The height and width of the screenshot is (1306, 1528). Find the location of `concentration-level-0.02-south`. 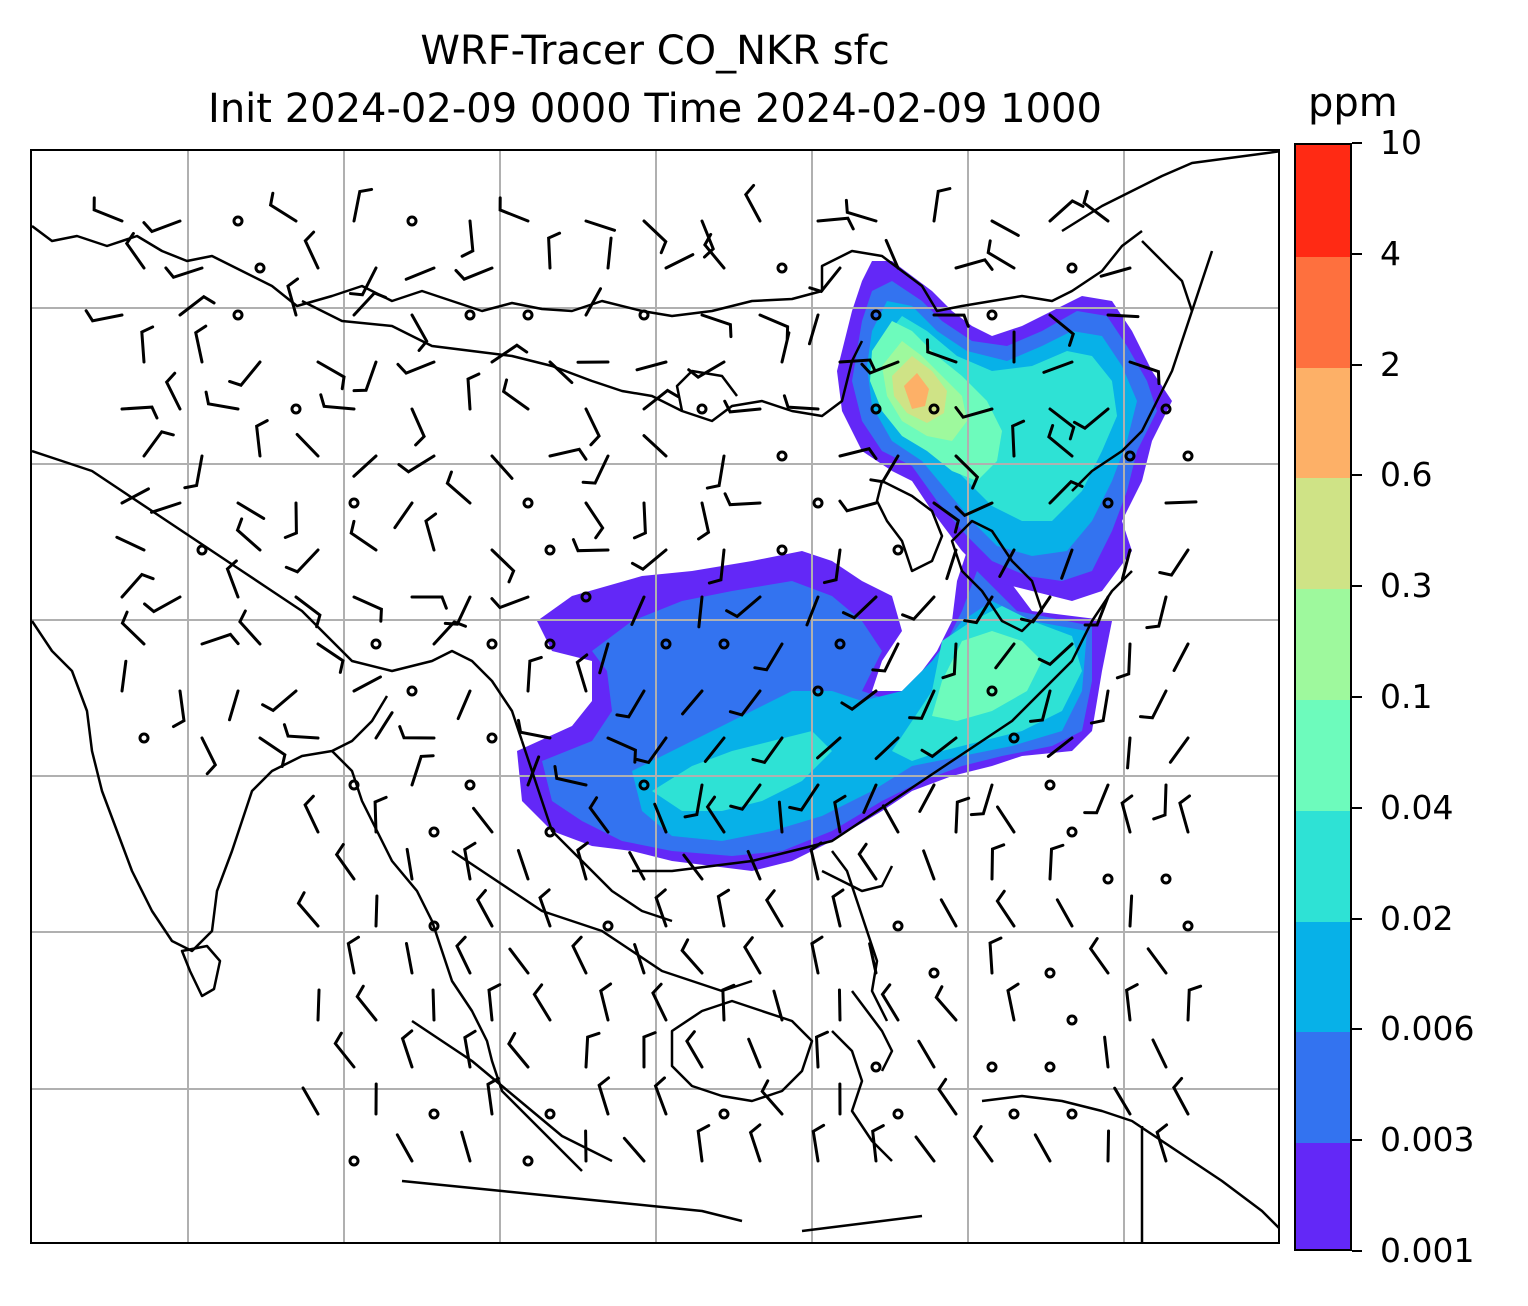

concentration-level-0.02-south is located at coordinates (742, 771).